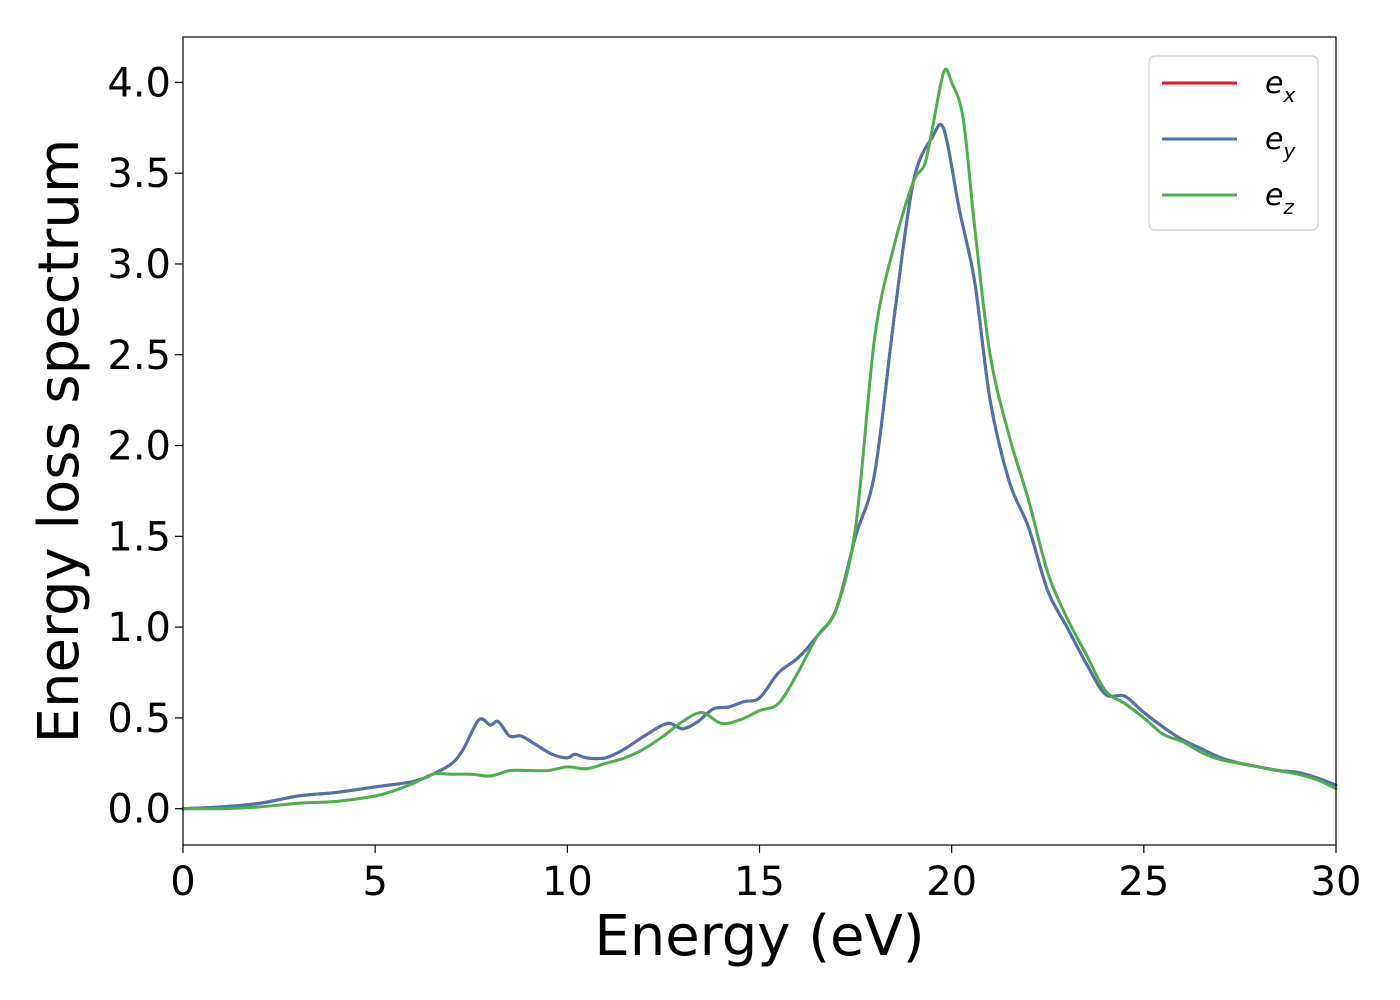  Describe the element at coordinates (139, 83) in the screenshot. I see `y-tick-label: 4.0` at that location.